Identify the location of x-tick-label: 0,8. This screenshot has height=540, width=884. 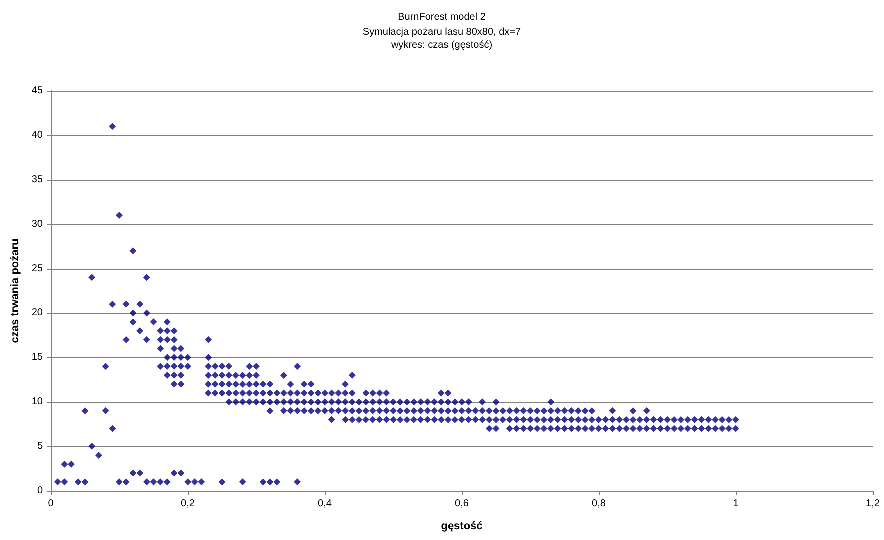
(599, 504).